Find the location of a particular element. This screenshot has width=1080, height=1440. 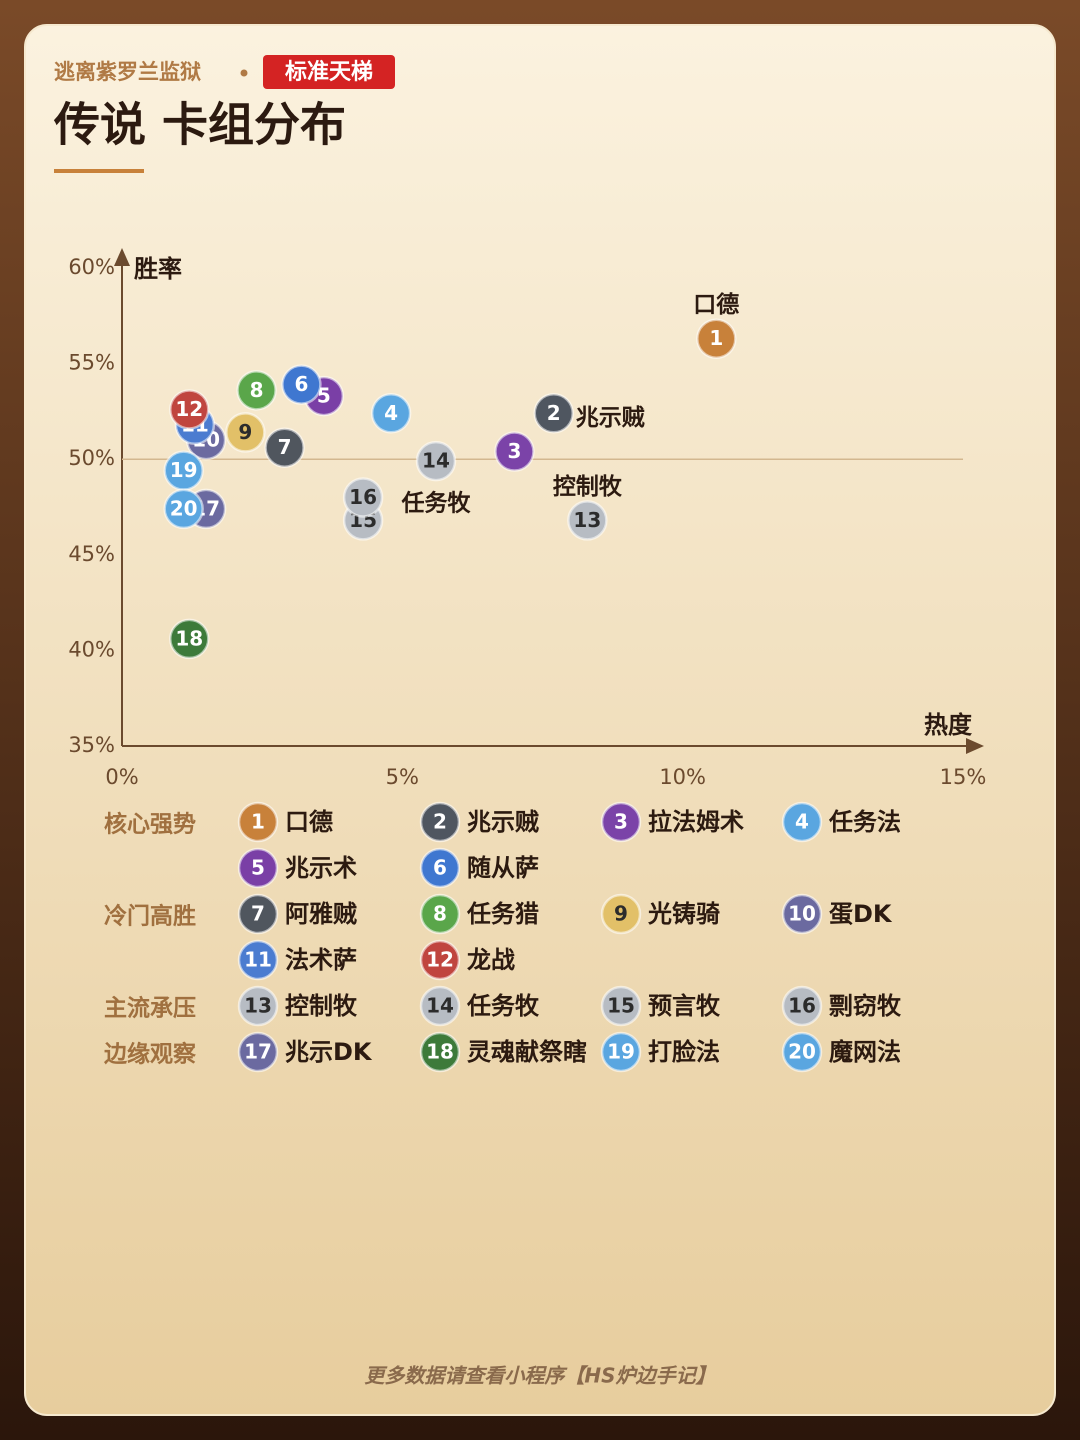

legend-name: 兆示术 is located at coordinates (321, 868).